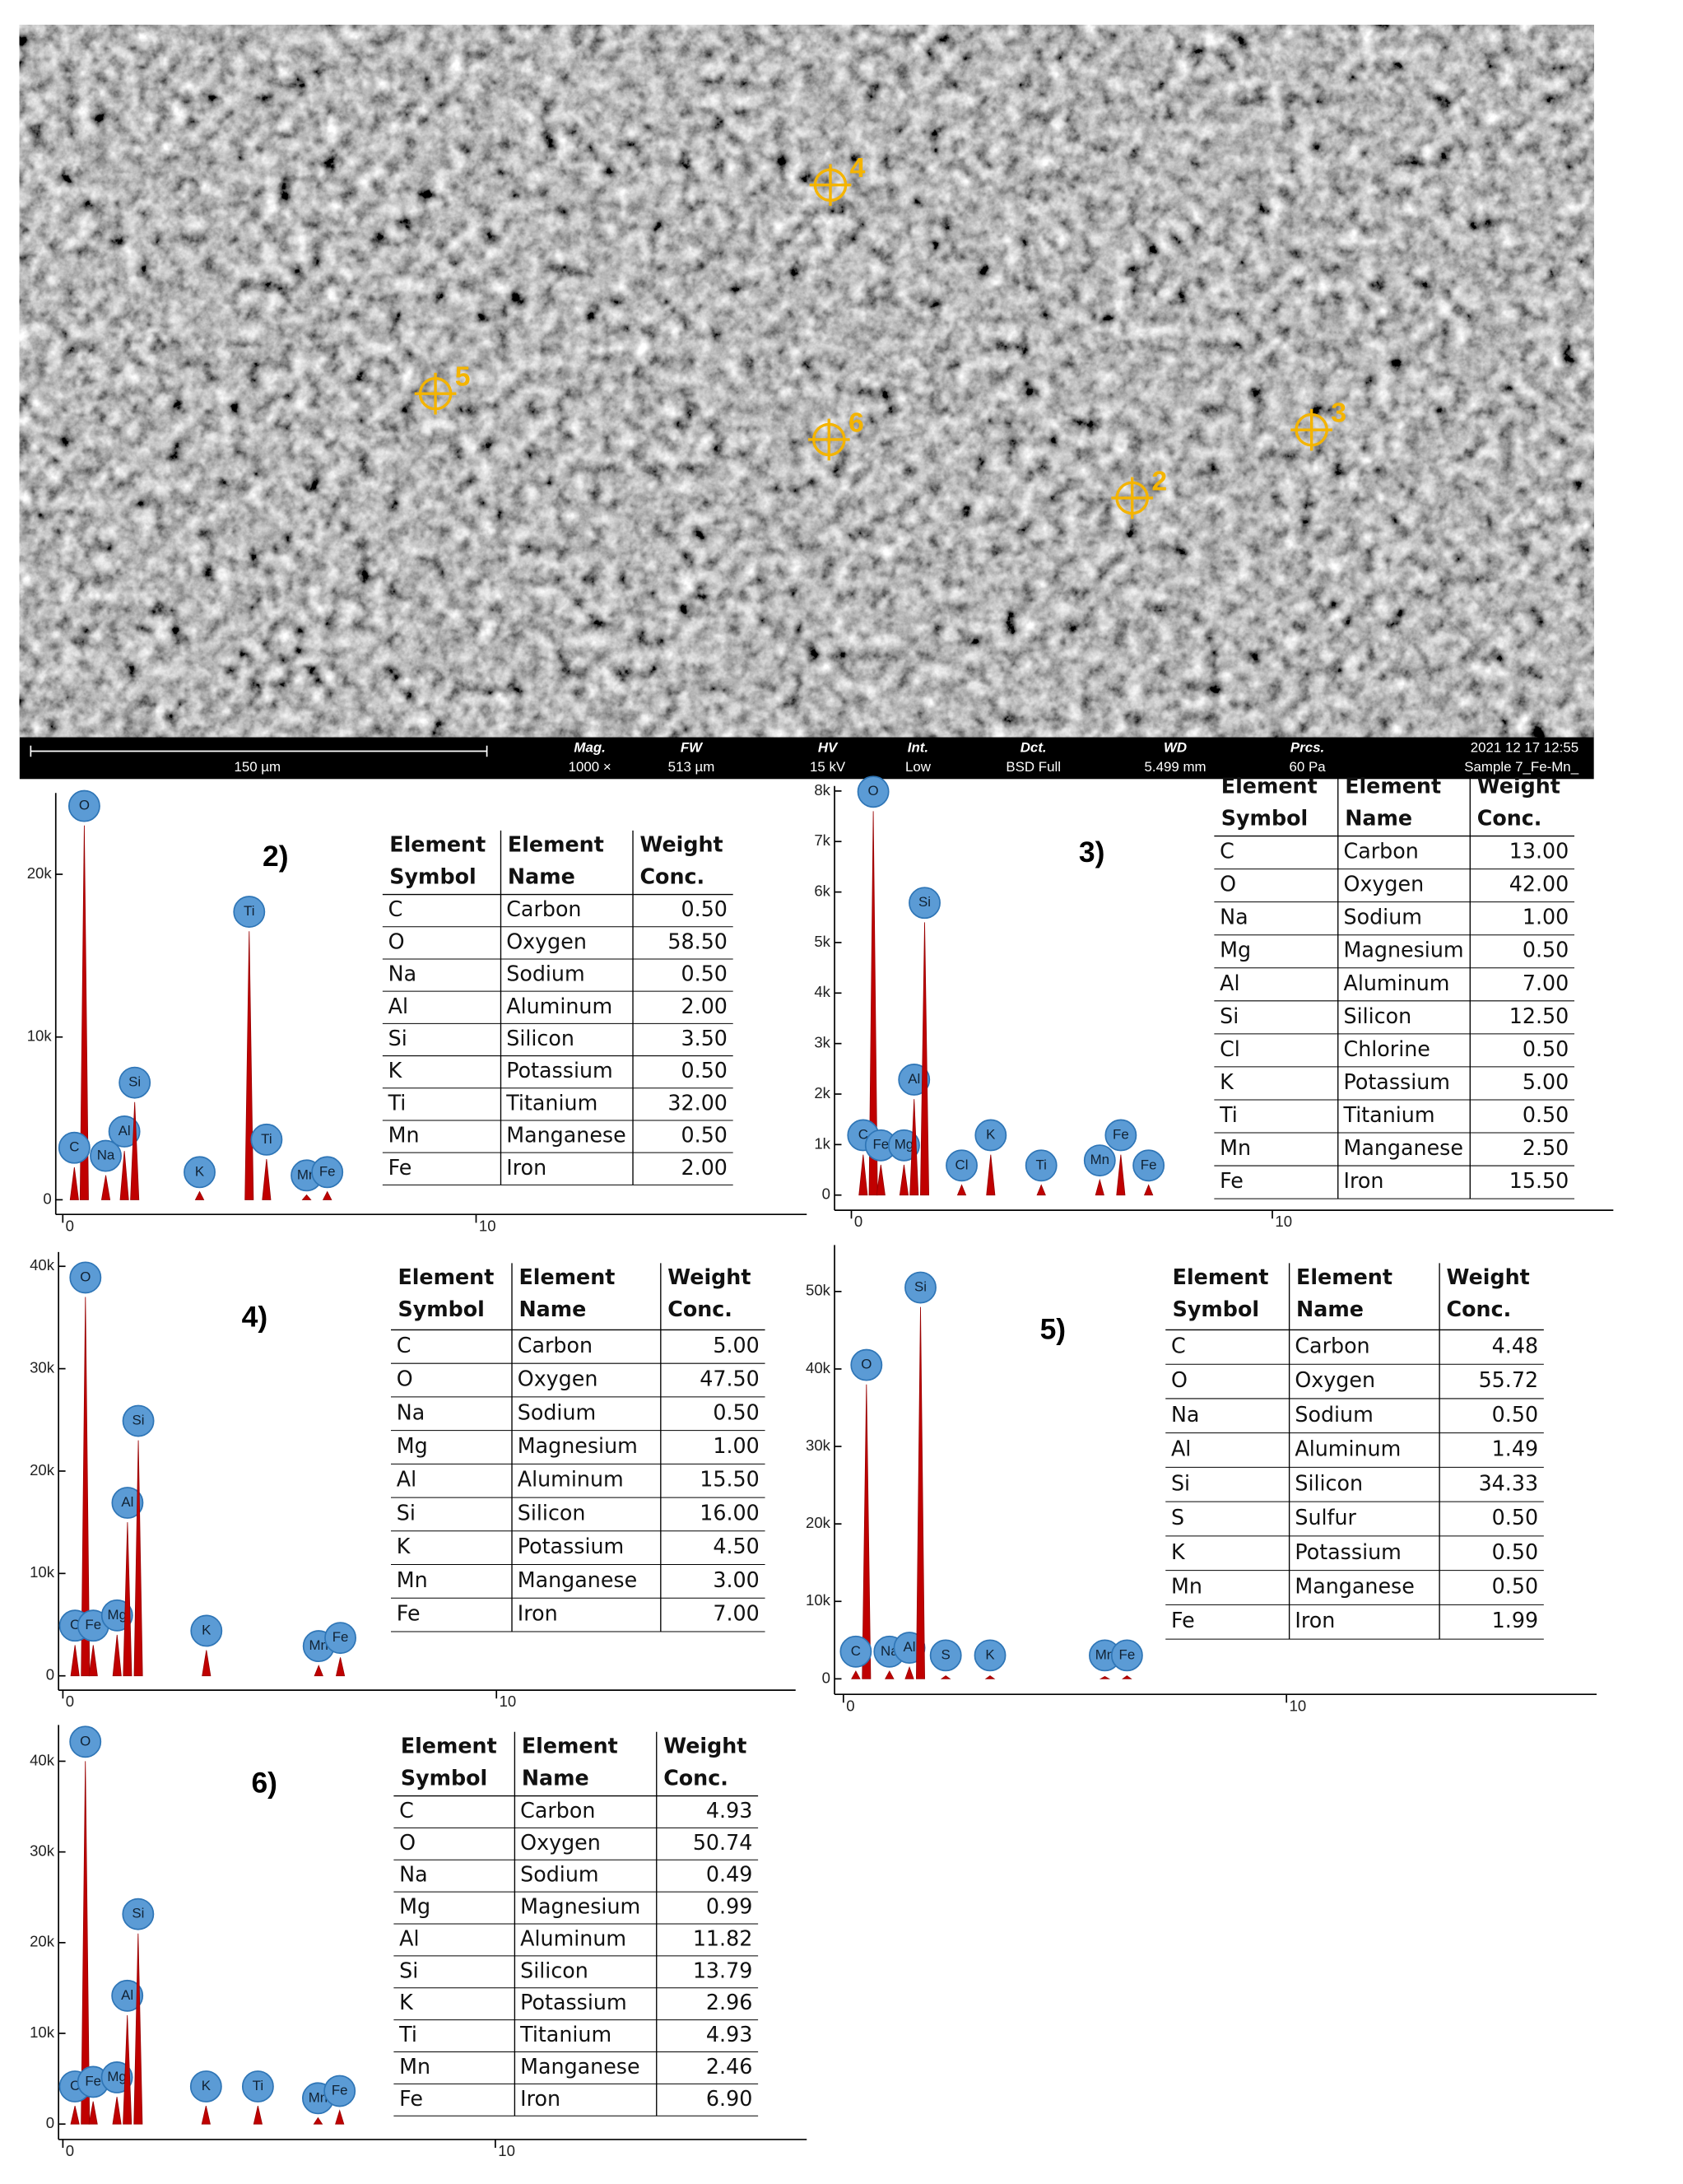 The width and height of the screenshot is (1683, 2184). I want to click on marker-label: 6, so click(856, 422).